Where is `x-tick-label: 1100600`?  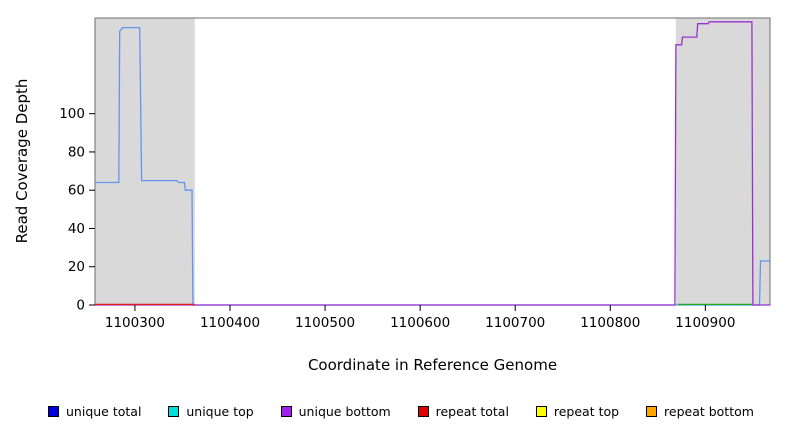
x-tick-label: 1100600 is located at coordinates (420, 323).